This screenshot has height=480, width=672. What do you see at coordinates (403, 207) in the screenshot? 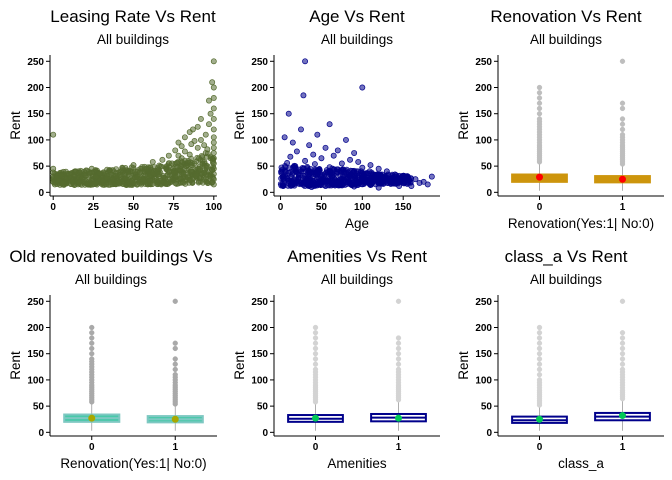
I see `x-tick-label: 150` at bounding box center [403, 207].